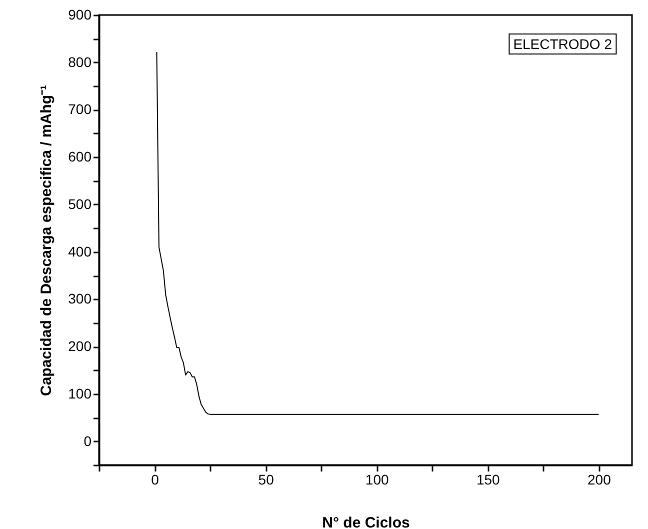  Describe the element at coordinates (562, 44) in the screenshot. I see `annotation: ELECTRODO 2` at that location.